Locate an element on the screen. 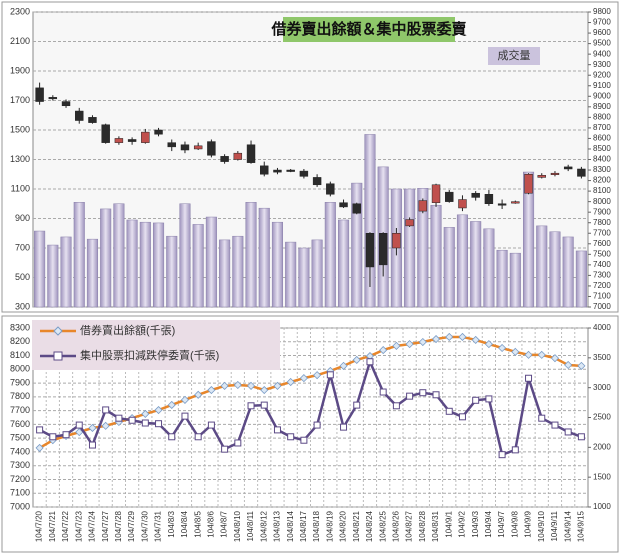 Image resolution: width=621 pixels, height=555 pixels. y-tick-label: 7600 is located at coordinates (20, 424).